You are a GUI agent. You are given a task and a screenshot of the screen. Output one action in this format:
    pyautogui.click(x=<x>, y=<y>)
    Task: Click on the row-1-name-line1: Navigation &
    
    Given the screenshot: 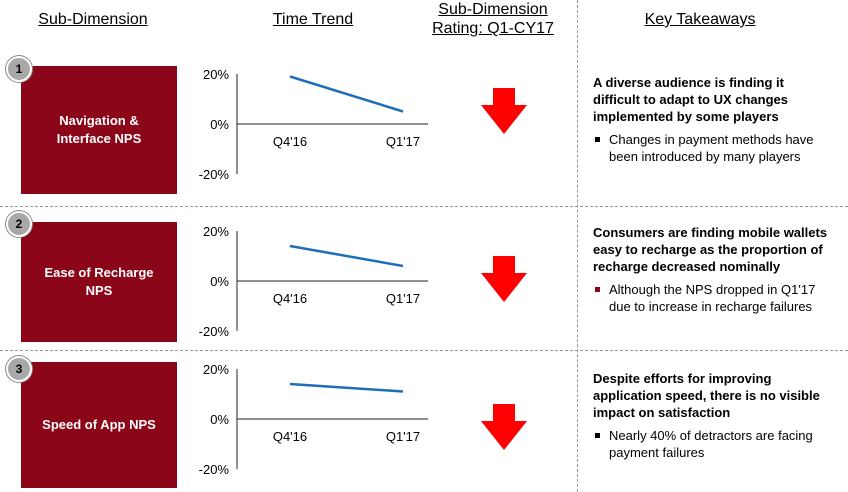 What is the action you would take?
    pyautogui.click(x=99, y=120)
    